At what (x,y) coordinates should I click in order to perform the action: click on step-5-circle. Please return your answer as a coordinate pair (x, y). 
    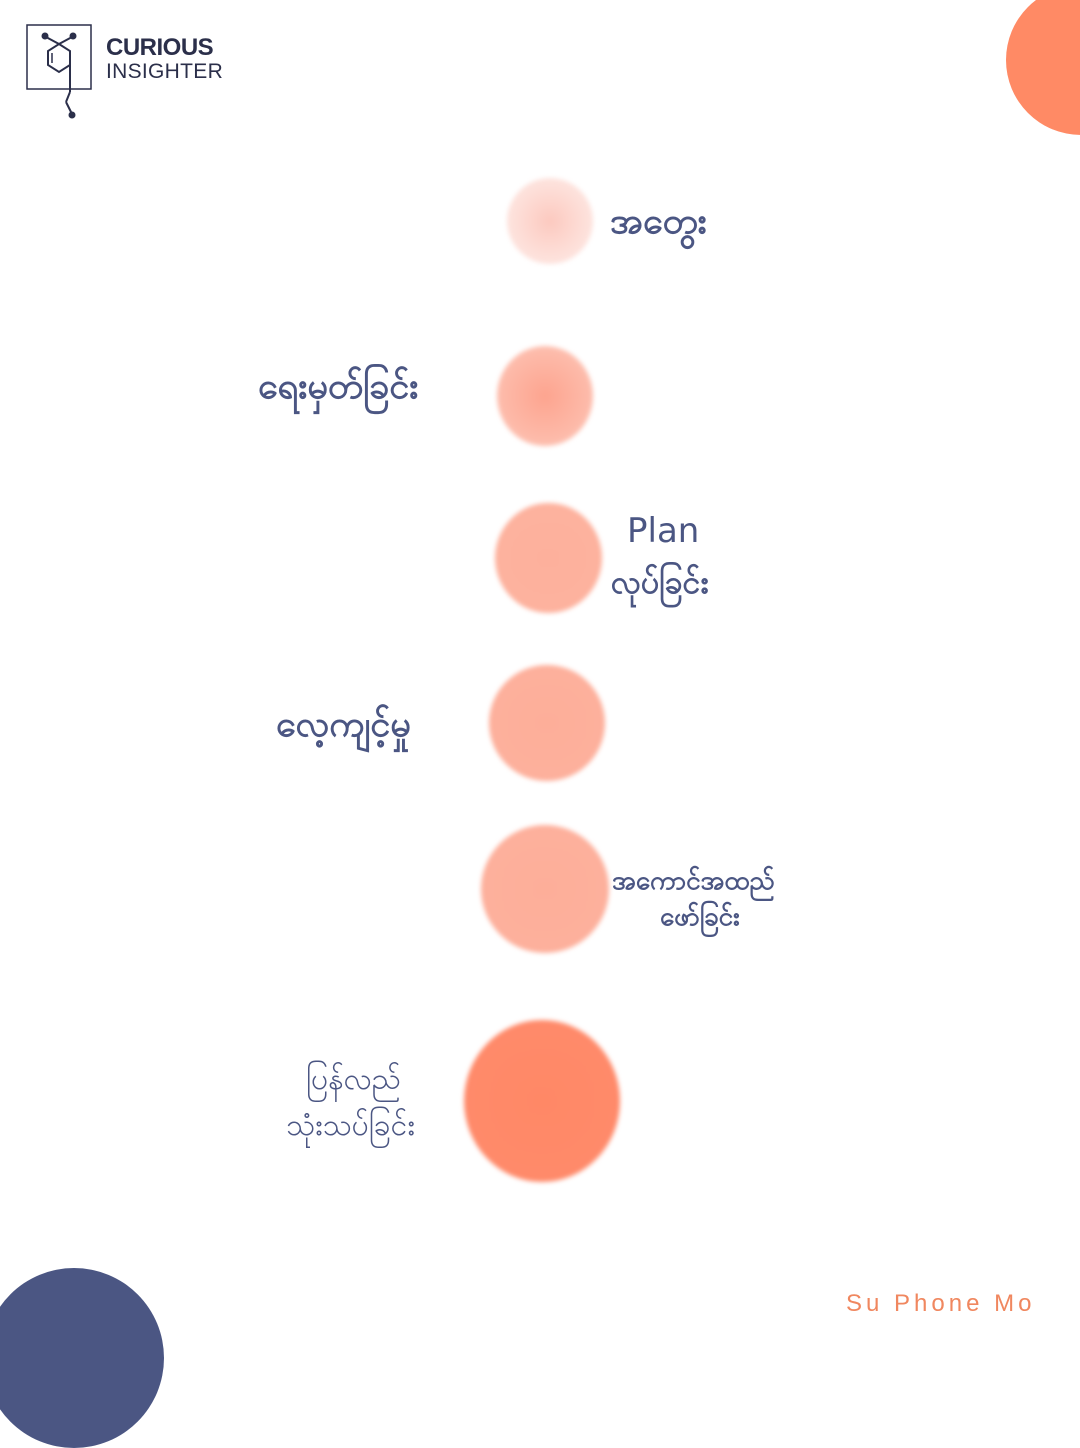
    Looking at the image, I should click on (545, 889).